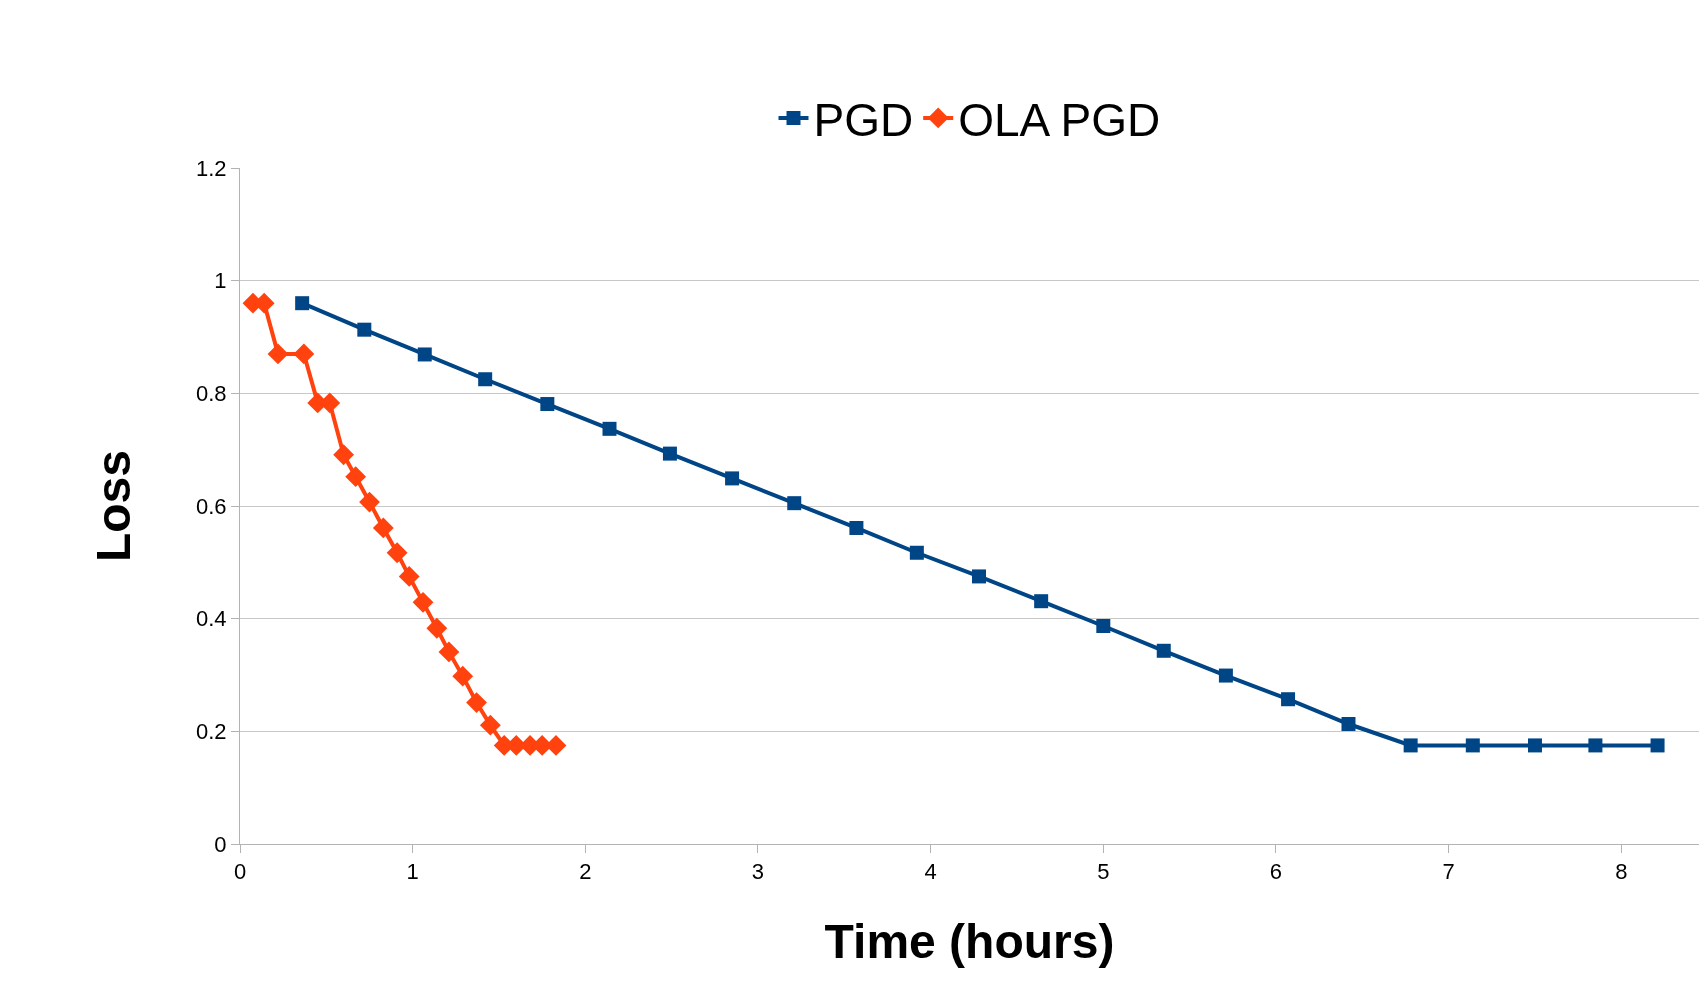 Image resolution: width=1699 pixels, height=988 pixels. Describe the element at coordinates (1448, 872) in the screenshot. I see `x-tick-label: 7` at that location.